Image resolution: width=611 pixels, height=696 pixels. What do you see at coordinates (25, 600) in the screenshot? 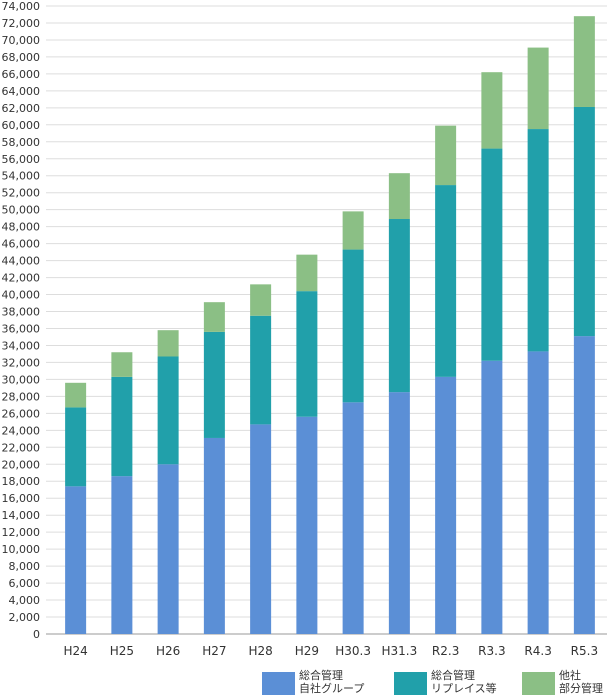
I see `y-tick-label: 4,000` at bounding box center [25, 600].